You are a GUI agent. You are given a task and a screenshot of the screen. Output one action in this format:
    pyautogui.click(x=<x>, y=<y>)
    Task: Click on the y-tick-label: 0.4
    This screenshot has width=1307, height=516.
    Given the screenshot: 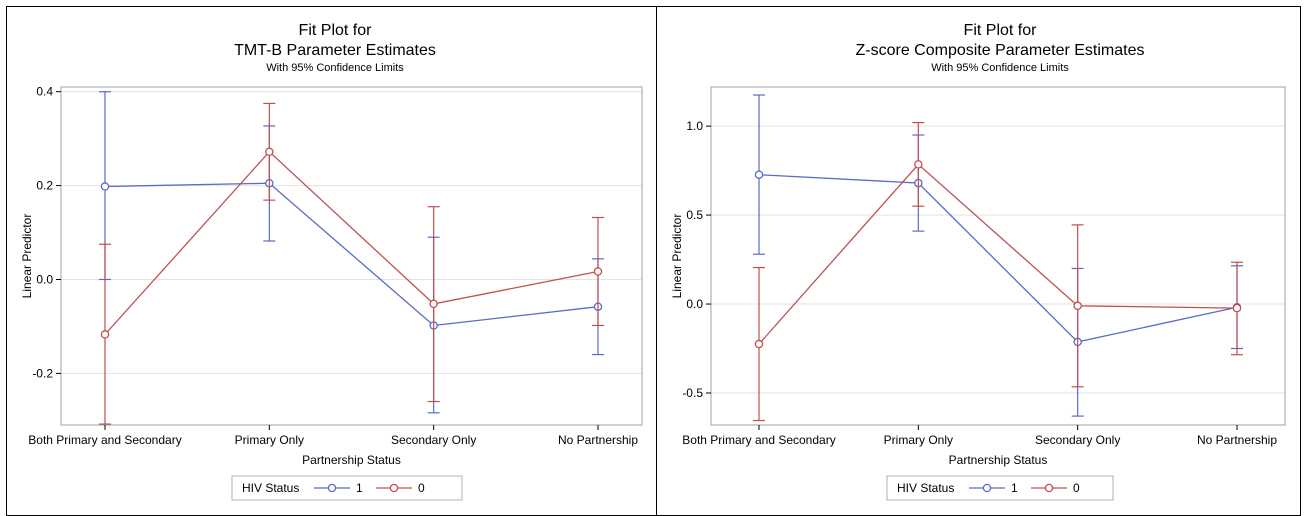 What is the action you would take?
    pyautogui.click(x=44, y=92)
    